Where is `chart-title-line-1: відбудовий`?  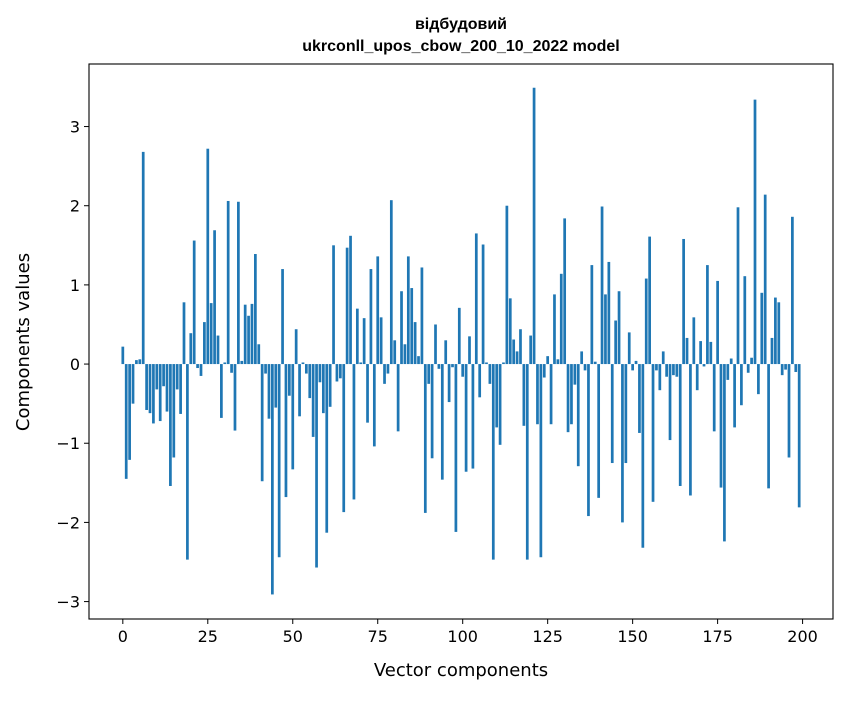
chart-title-line-1: відбудовий is located at coordinates (461, 24).